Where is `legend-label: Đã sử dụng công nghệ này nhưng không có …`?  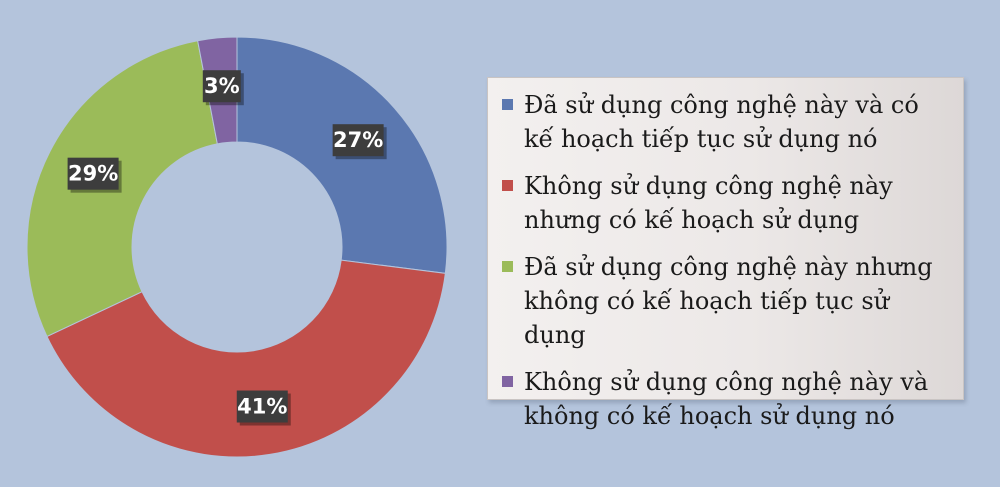
legend-label: Đã sử dụng công nghệ này nhưng không có … is located at coordinates (728, 301).